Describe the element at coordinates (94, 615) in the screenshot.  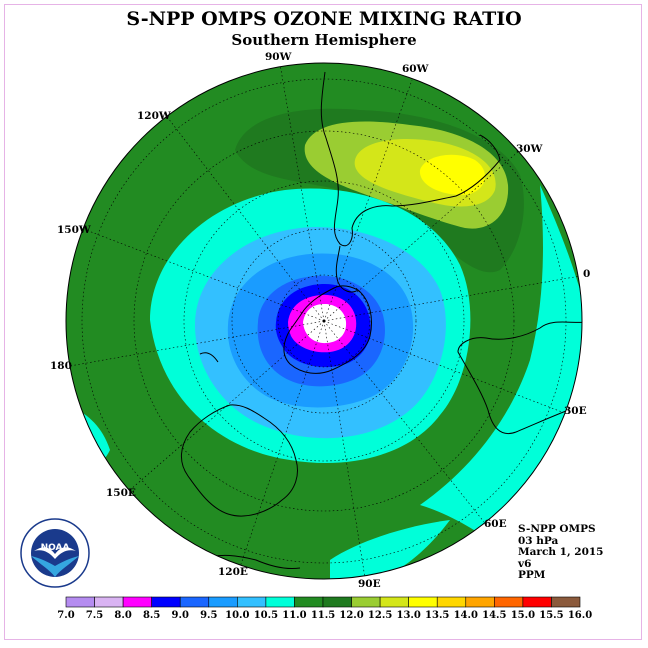
I see `colorbar-tick-label: 7.5` at that location.